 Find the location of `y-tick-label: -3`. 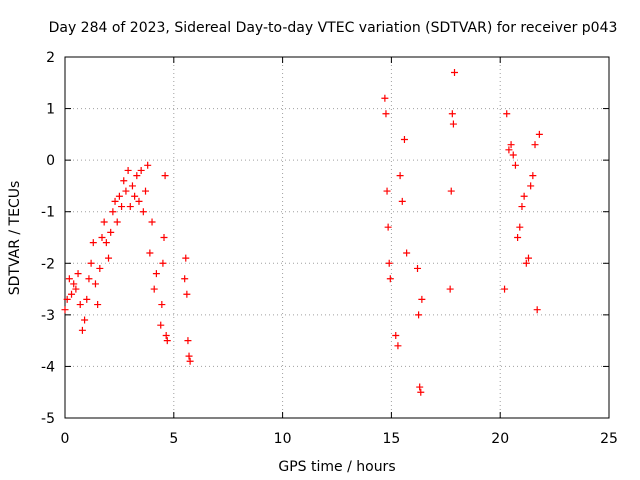

y-tick-label: -3 is located at coordinates (48, 316).